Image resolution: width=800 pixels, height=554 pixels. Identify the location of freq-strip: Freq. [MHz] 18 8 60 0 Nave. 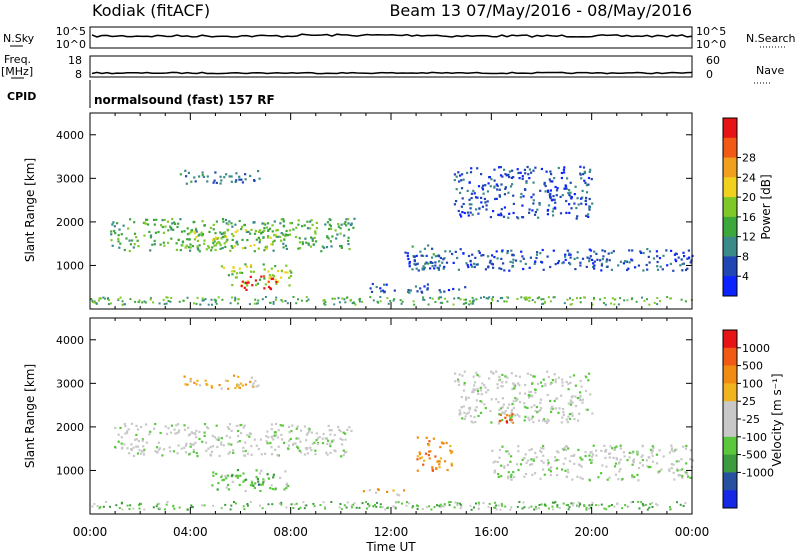
(392, 68).